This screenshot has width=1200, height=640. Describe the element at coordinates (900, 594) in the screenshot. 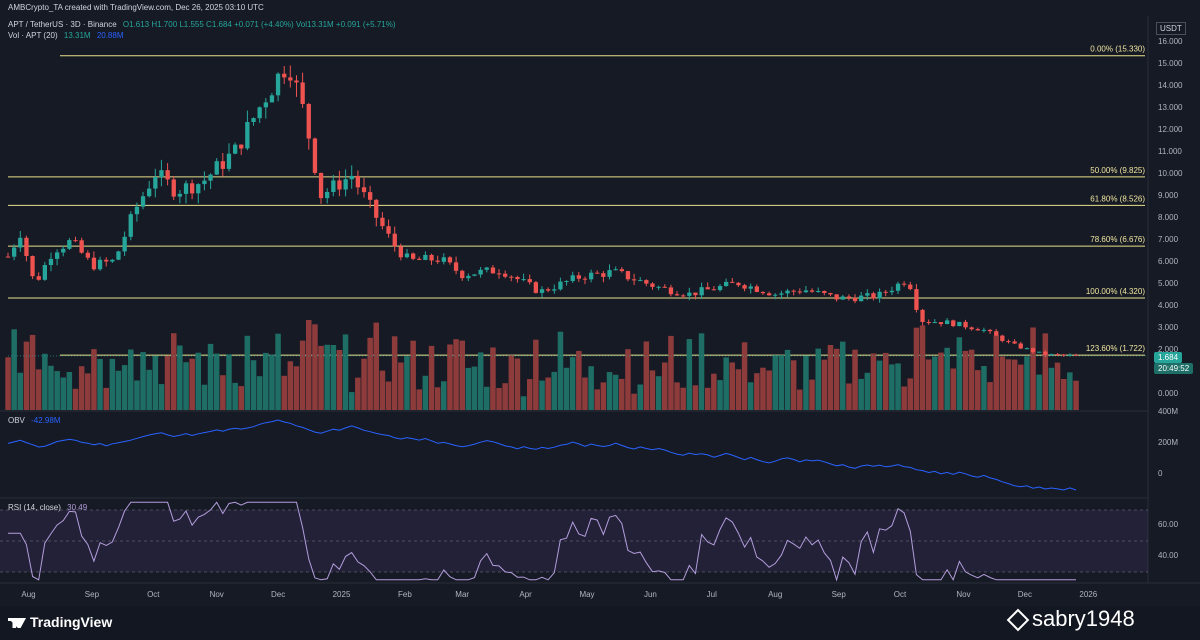

I see `time-tick-label: Oct` at that location.